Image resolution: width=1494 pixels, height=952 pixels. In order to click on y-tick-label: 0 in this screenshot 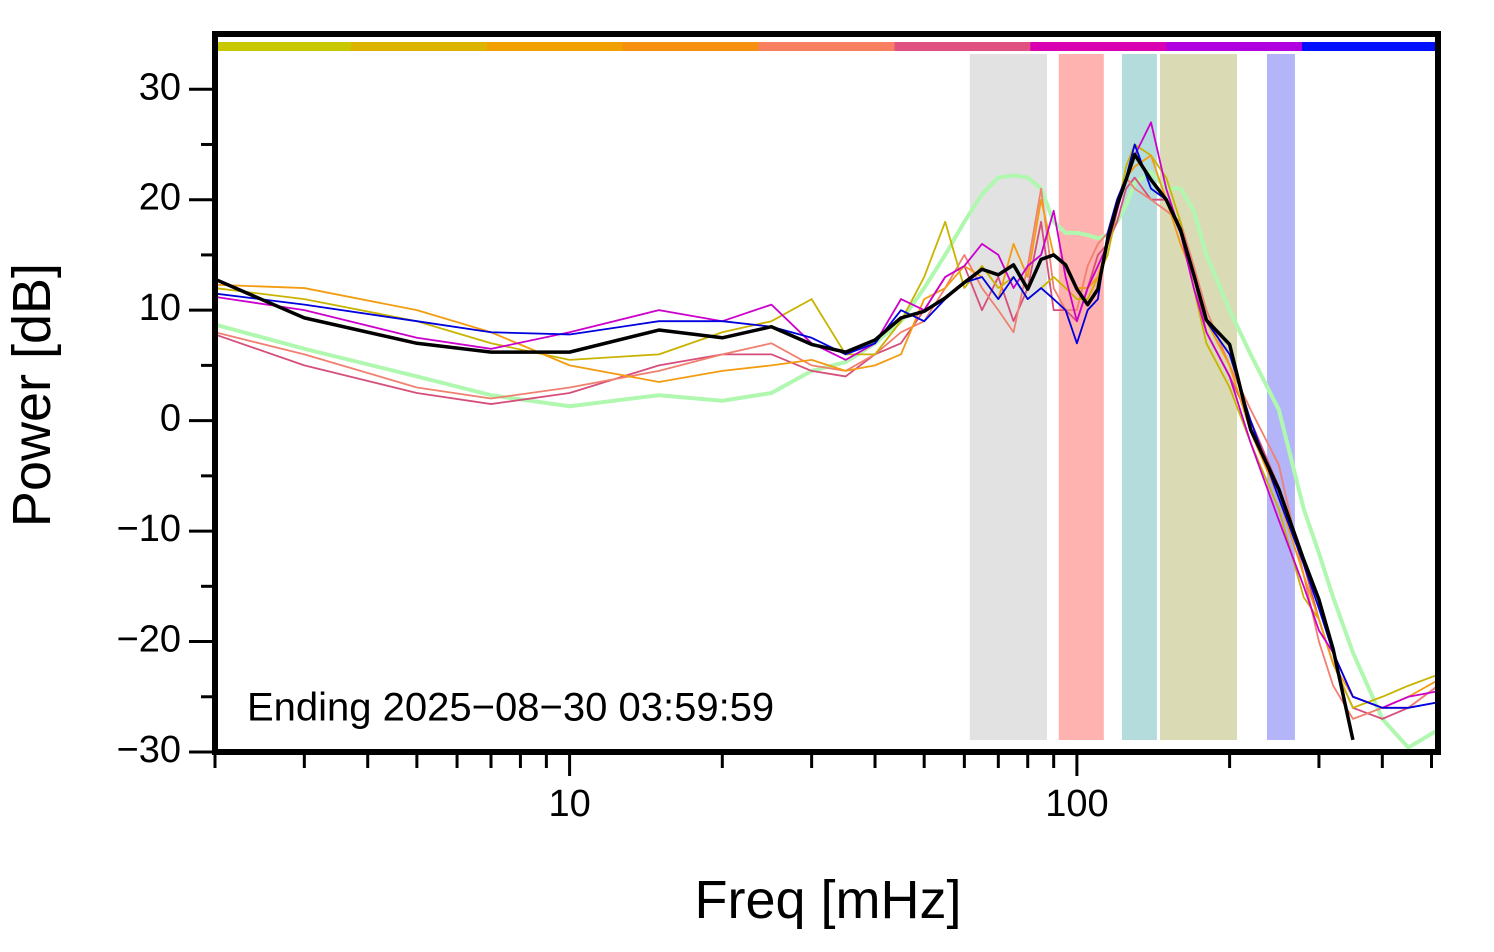, I will do `click(170, 419)`.